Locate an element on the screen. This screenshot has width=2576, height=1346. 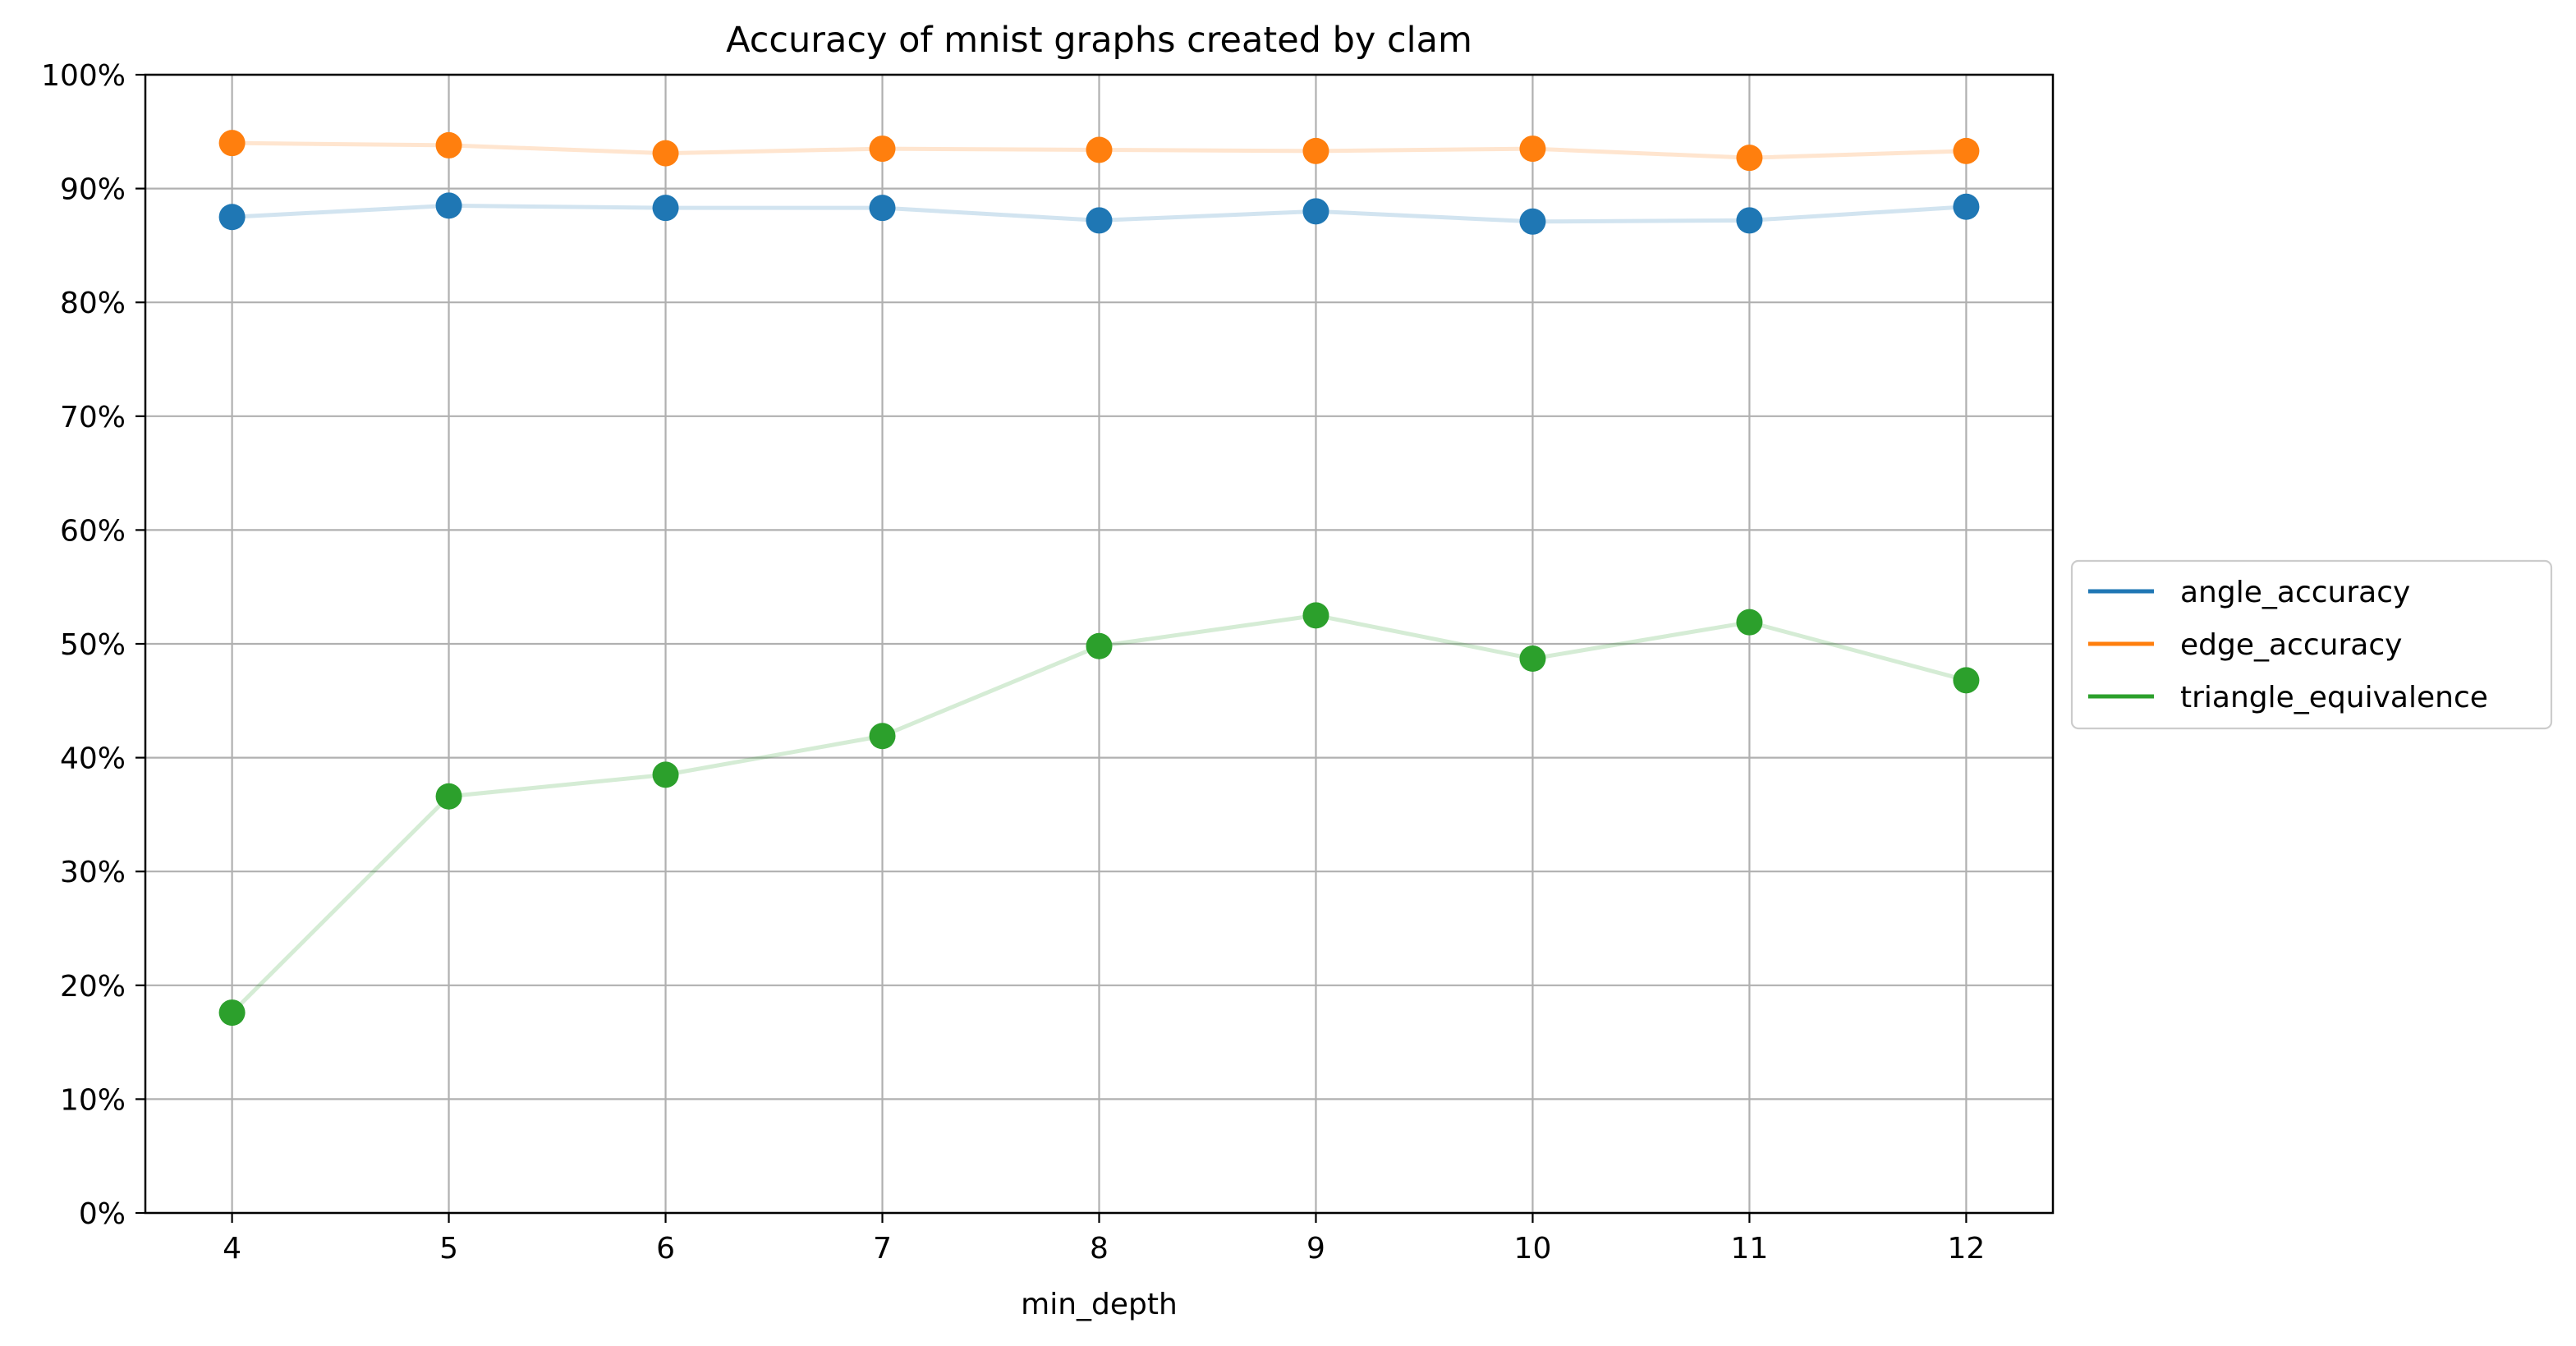
legend-item-angle_accuracy: angle_accuracy is located at coordinates (2249, 592).